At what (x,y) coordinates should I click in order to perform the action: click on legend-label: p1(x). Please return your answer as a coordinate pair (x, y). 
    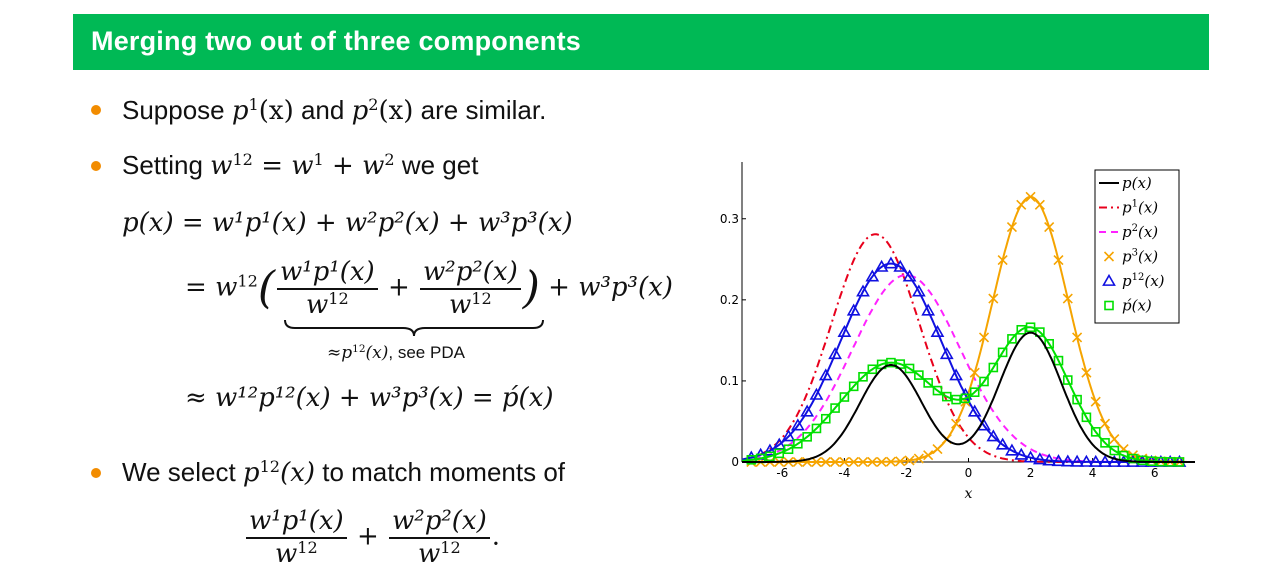
    Looking at the image, I should click on (1140, 208).